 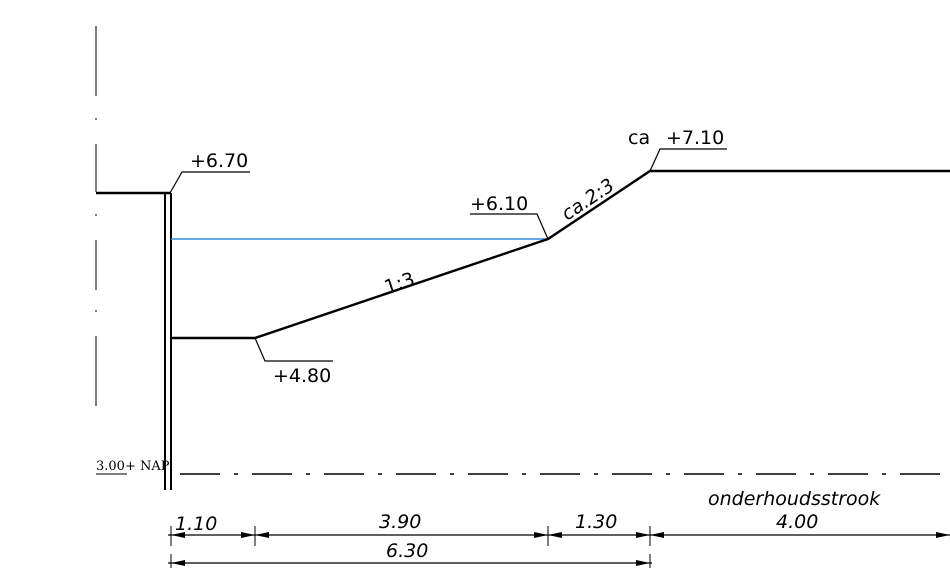 What do you see at coordinates (688, 160) in the screenshot?
I see `leader-top-right` at bounding box center [688, 160].